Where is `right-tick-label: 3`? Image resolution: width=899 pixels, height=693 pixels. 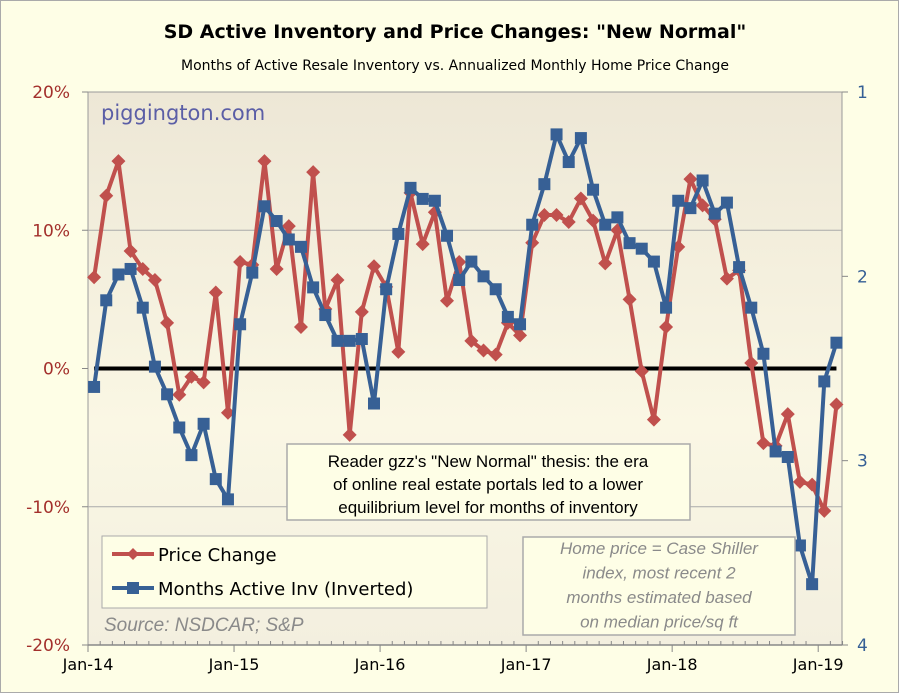 right-tick-label: 3 is located at coordinates (862, 462).